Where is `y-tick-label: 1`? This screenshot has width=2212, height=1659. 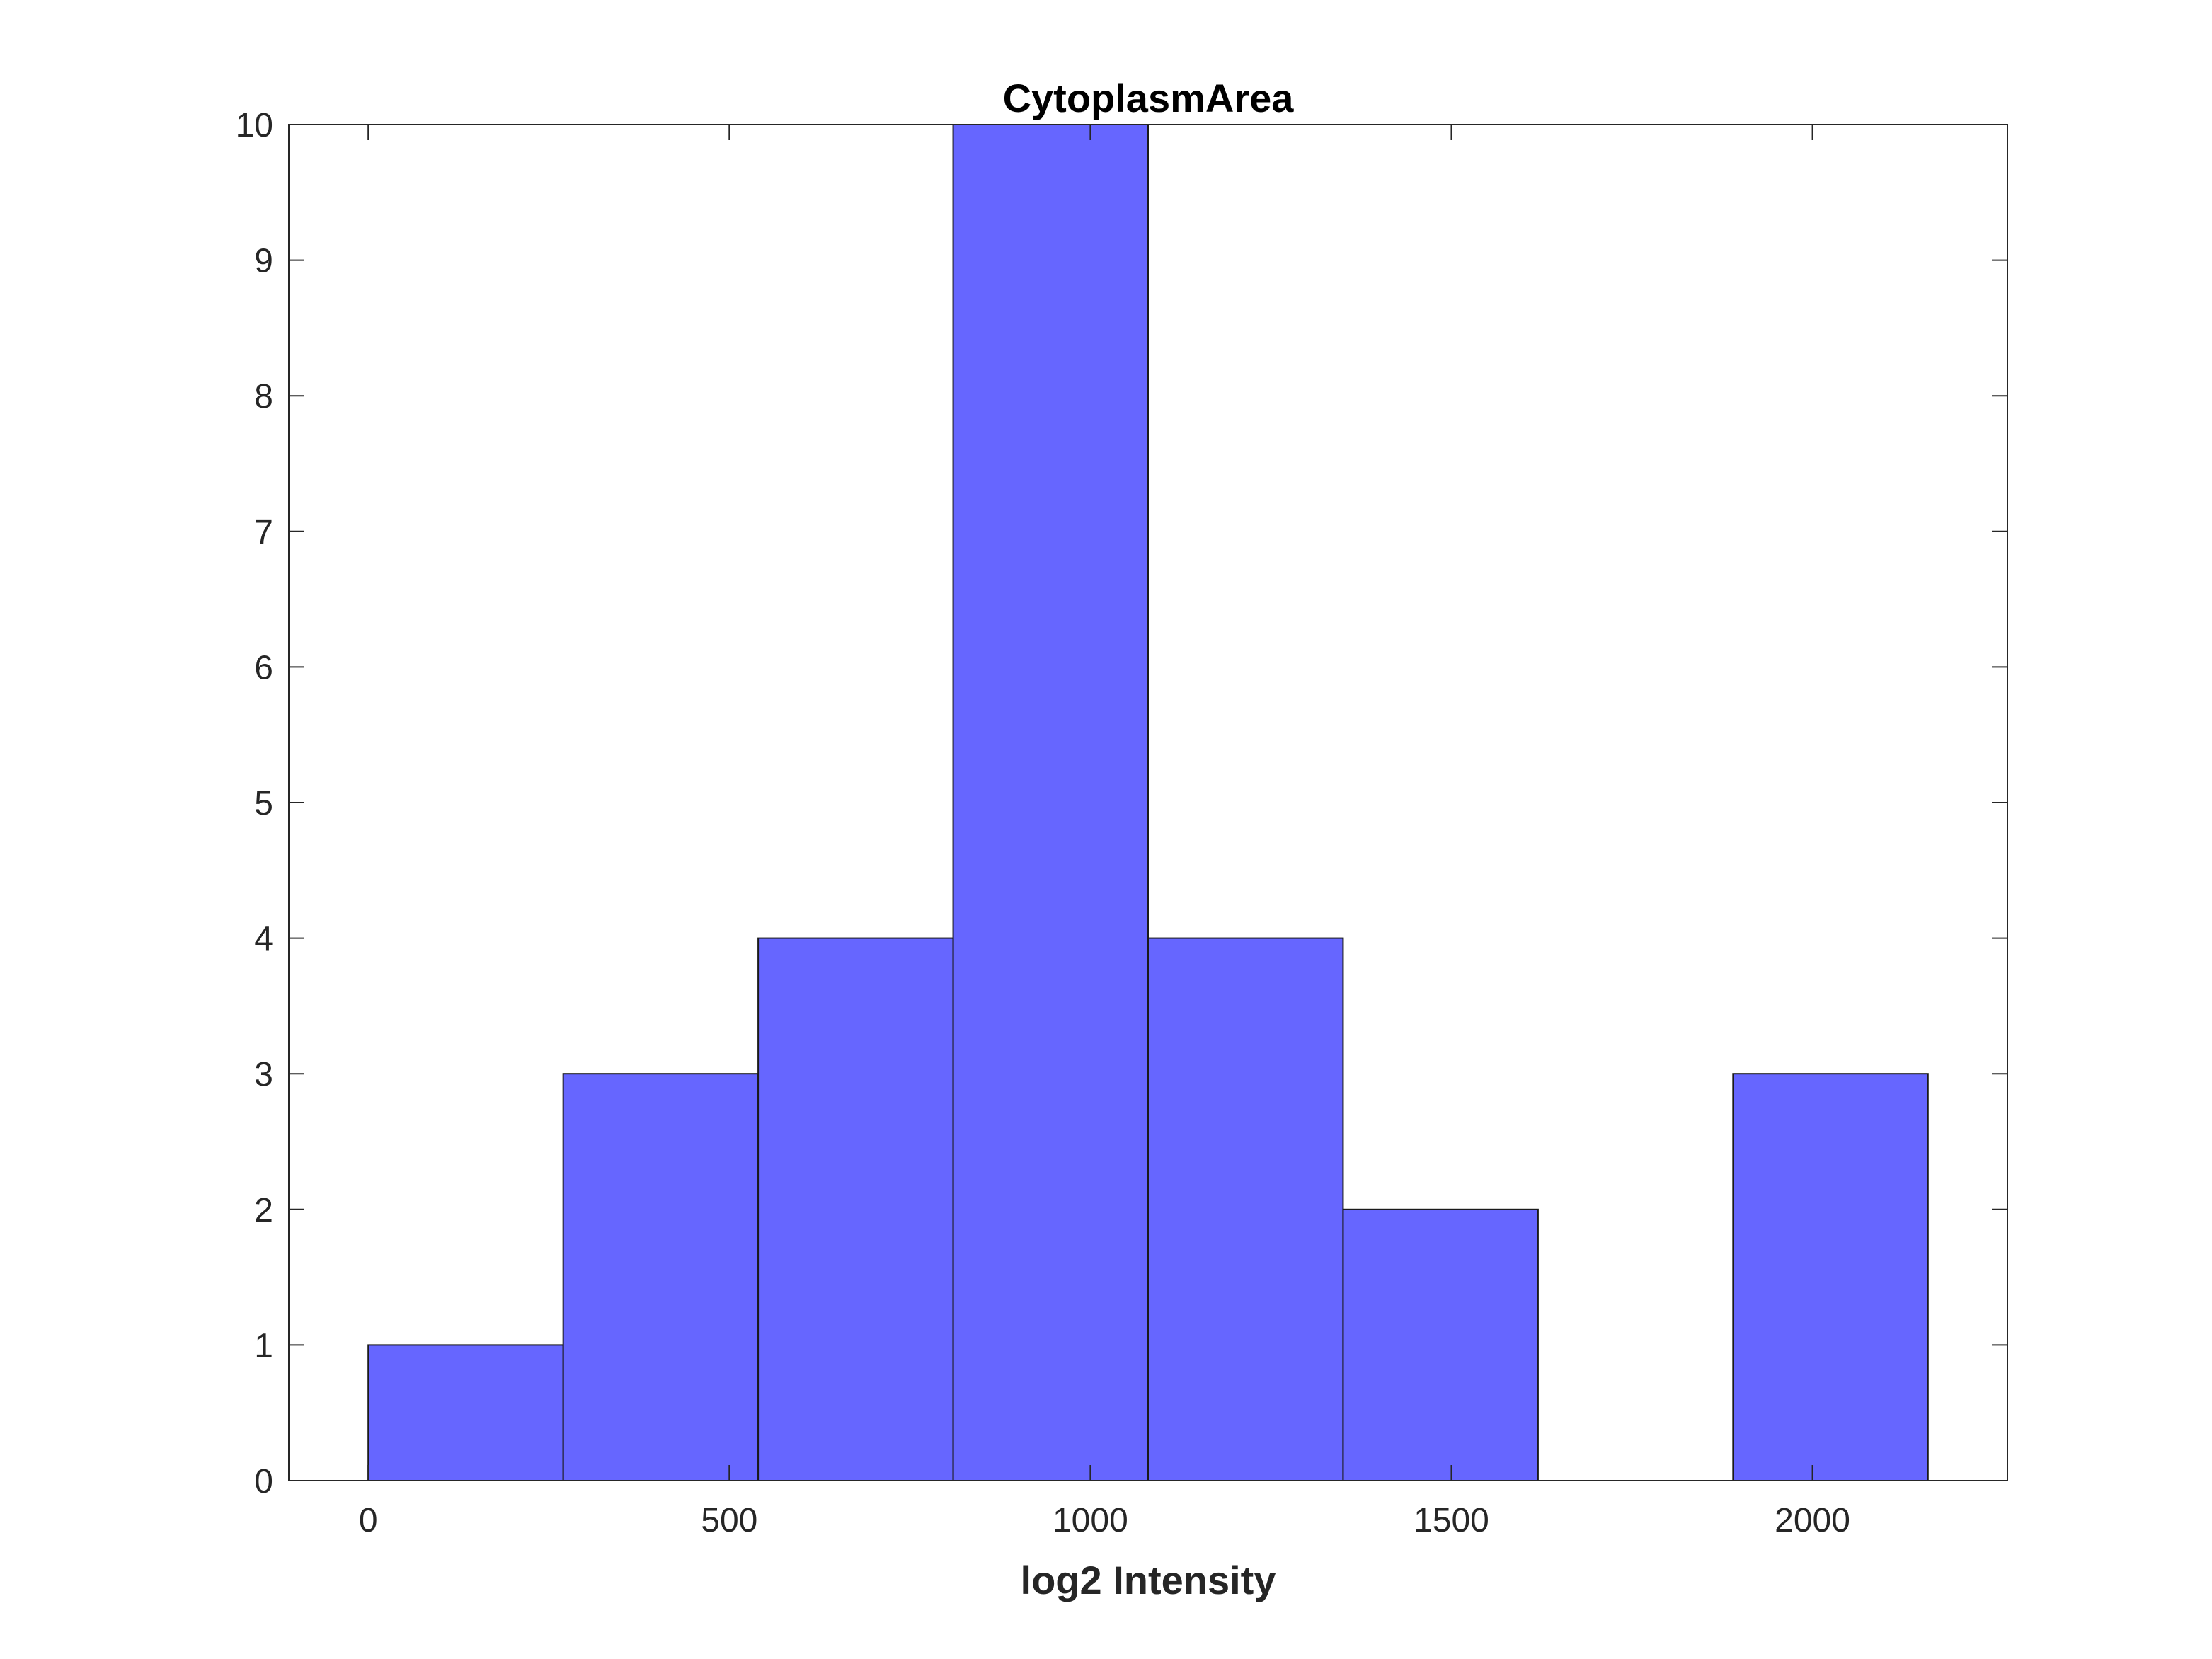
y-tick-label: 1 is located at coordinates (263, 1346).